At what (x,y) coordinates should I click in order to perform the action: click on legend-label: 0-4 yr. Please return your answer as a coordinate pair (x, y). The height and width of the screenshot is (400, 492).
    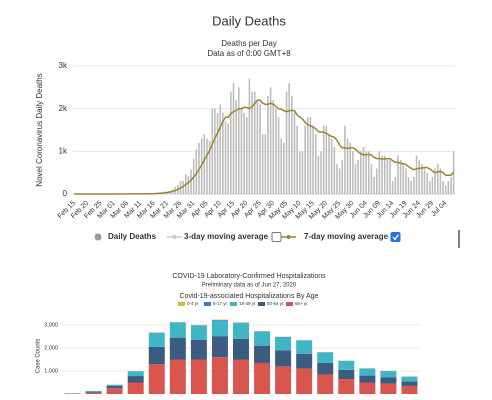
    Looking at the image, I should click on (193, 303).